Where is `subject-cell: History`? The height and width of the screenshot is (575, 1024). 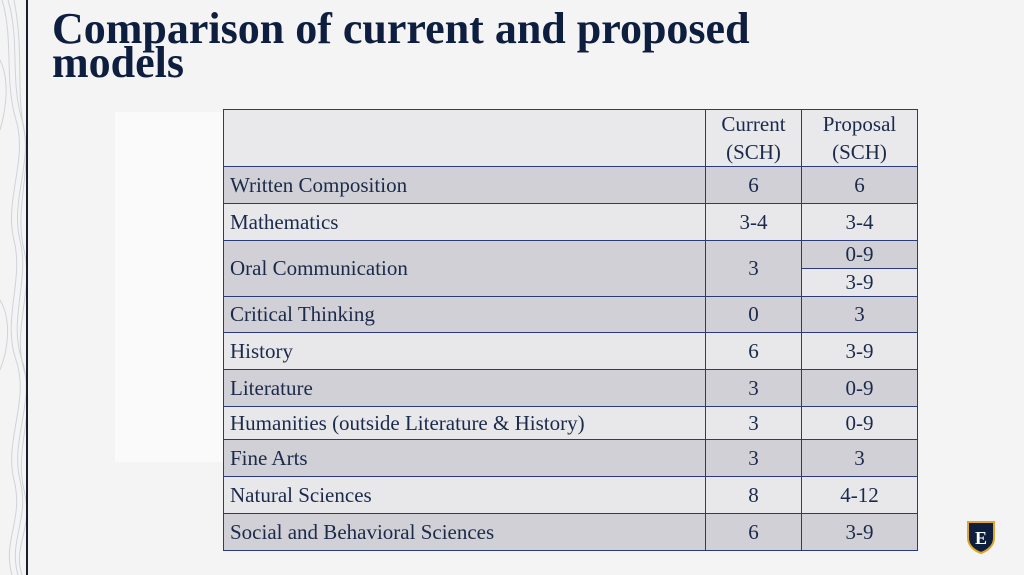
subject-cell: History is located at coordinates (464, 351).